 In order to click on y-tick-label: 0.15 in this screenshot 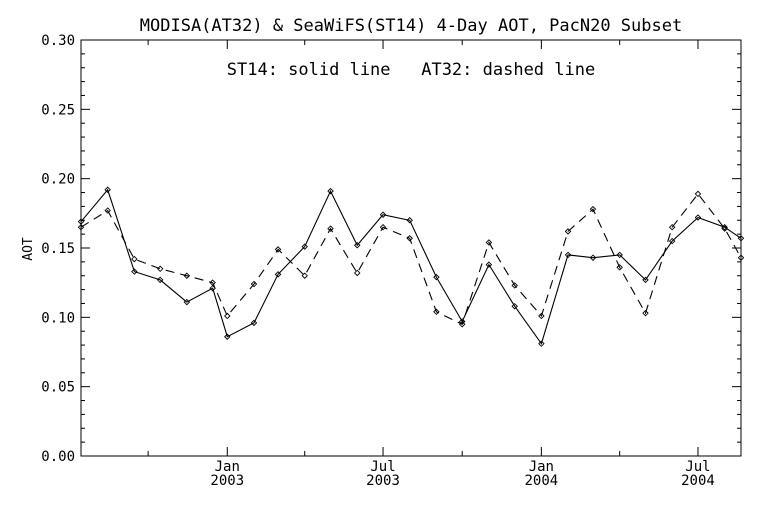, I will do `click(58, 249)`.